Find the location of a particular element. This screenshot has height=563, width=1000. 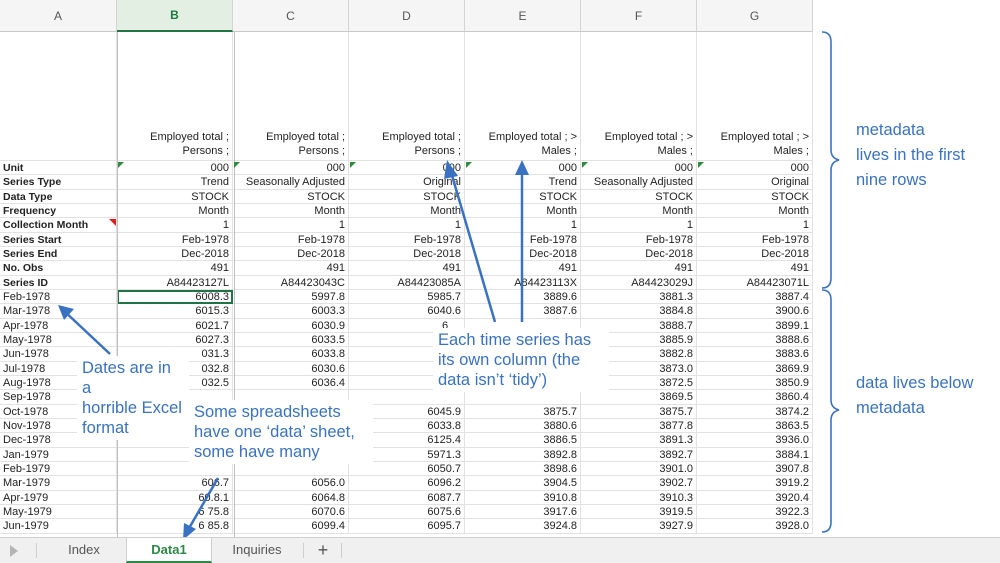

data-value-cell: 3886.5 is located at coordinates (523, 440).